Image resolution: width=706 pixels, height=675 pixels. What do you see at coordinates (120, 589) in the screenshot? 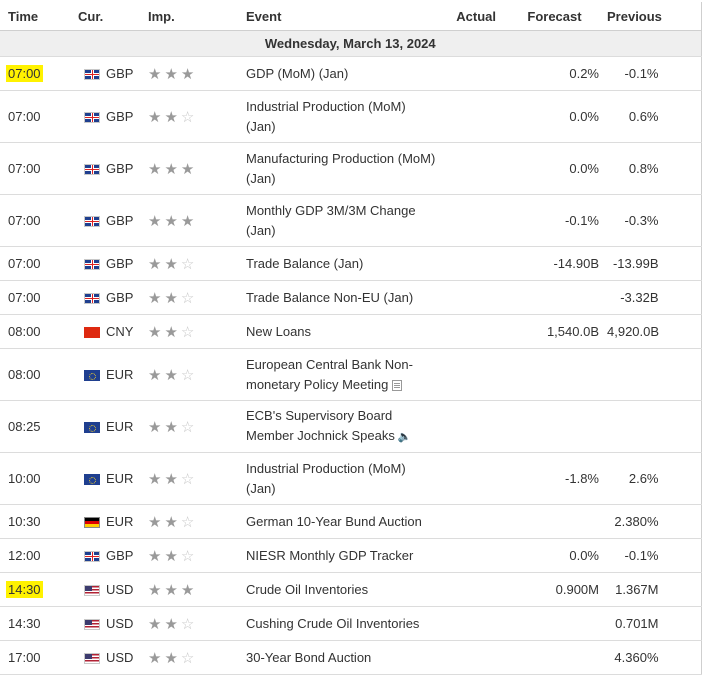
I see `currency-code: USD` at bounding box center [120, 589].